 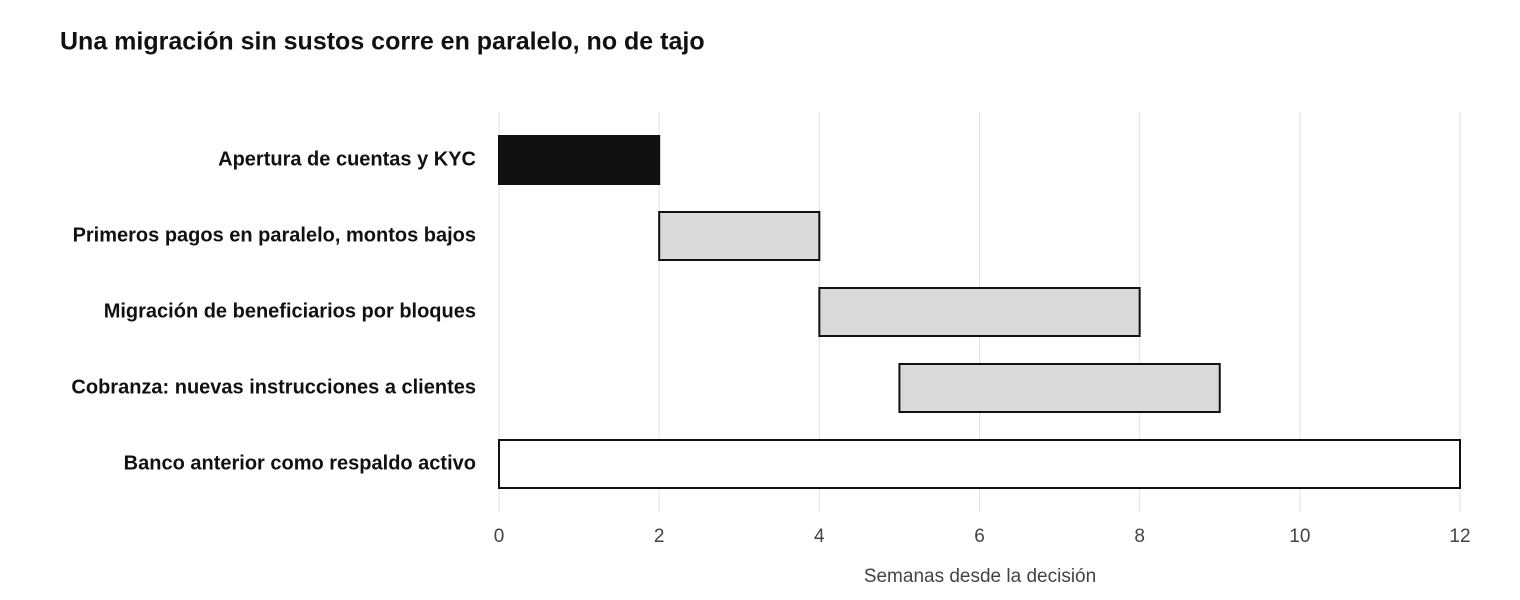 What do you see at coordinates (1459, 536) in the screenshot?
I see `x-tick-label: 12` at bounding box center [1459, 536].